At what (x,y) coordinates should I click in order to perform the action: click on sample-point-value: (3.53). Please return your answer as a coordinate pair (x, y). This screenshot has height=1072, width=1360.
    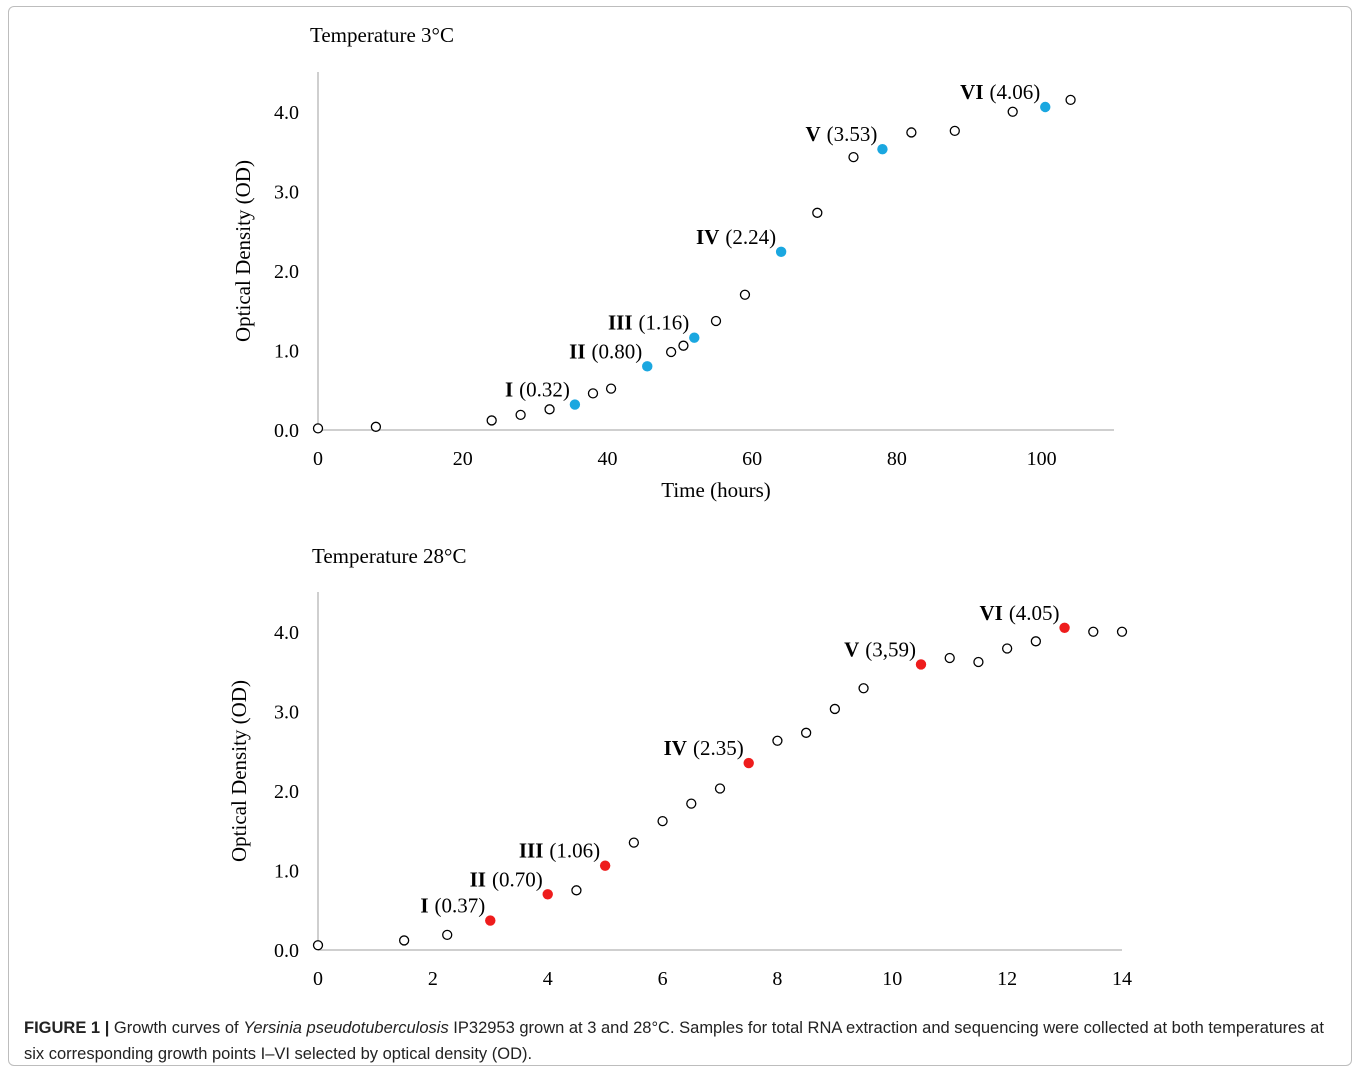
    Looking at the image, I should click on (852, 134).